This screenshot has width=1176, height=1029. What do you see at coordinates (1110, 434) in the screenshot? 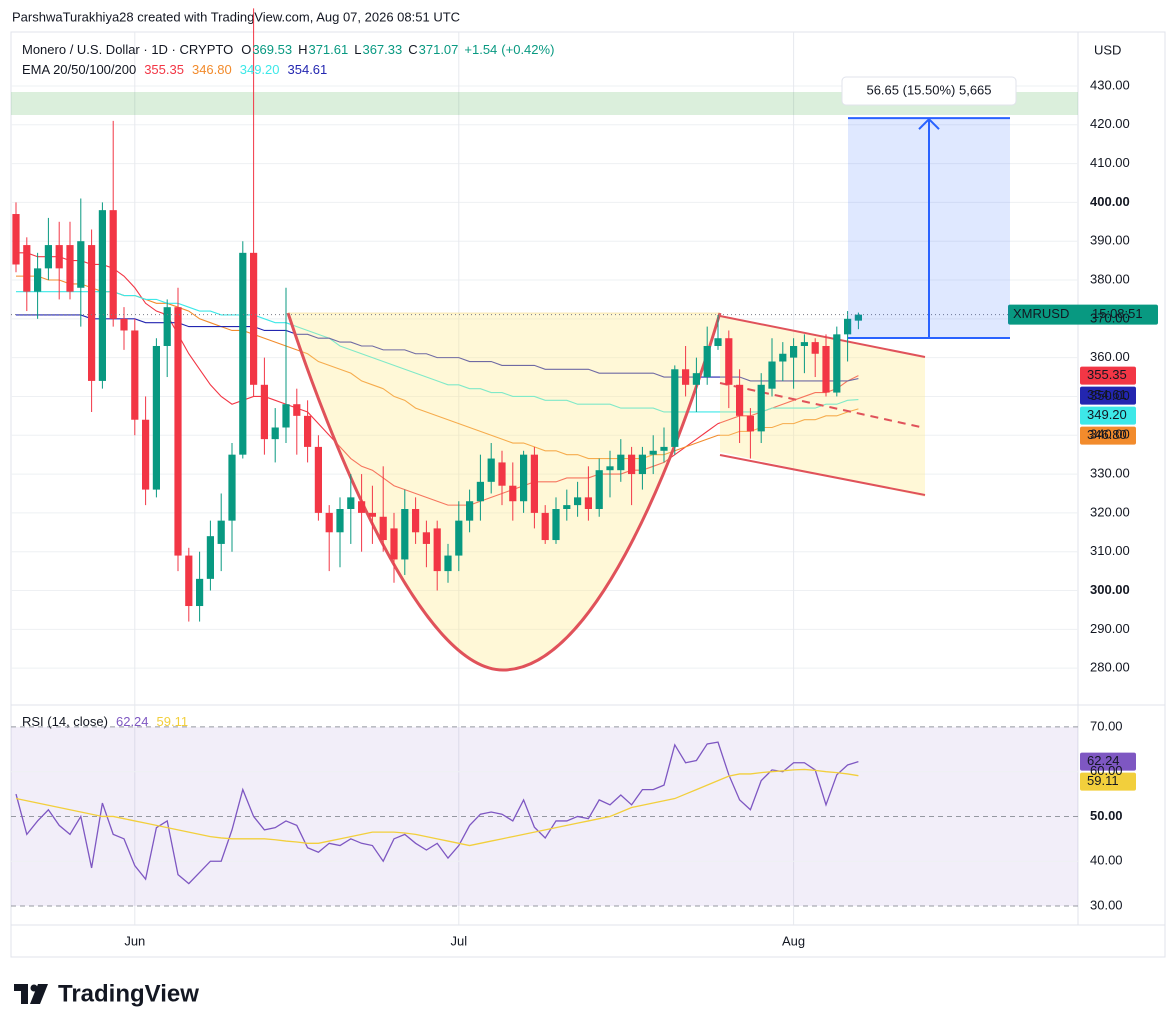
I see `y-tick-label: 340.00` at bounding box center [1110, 434].